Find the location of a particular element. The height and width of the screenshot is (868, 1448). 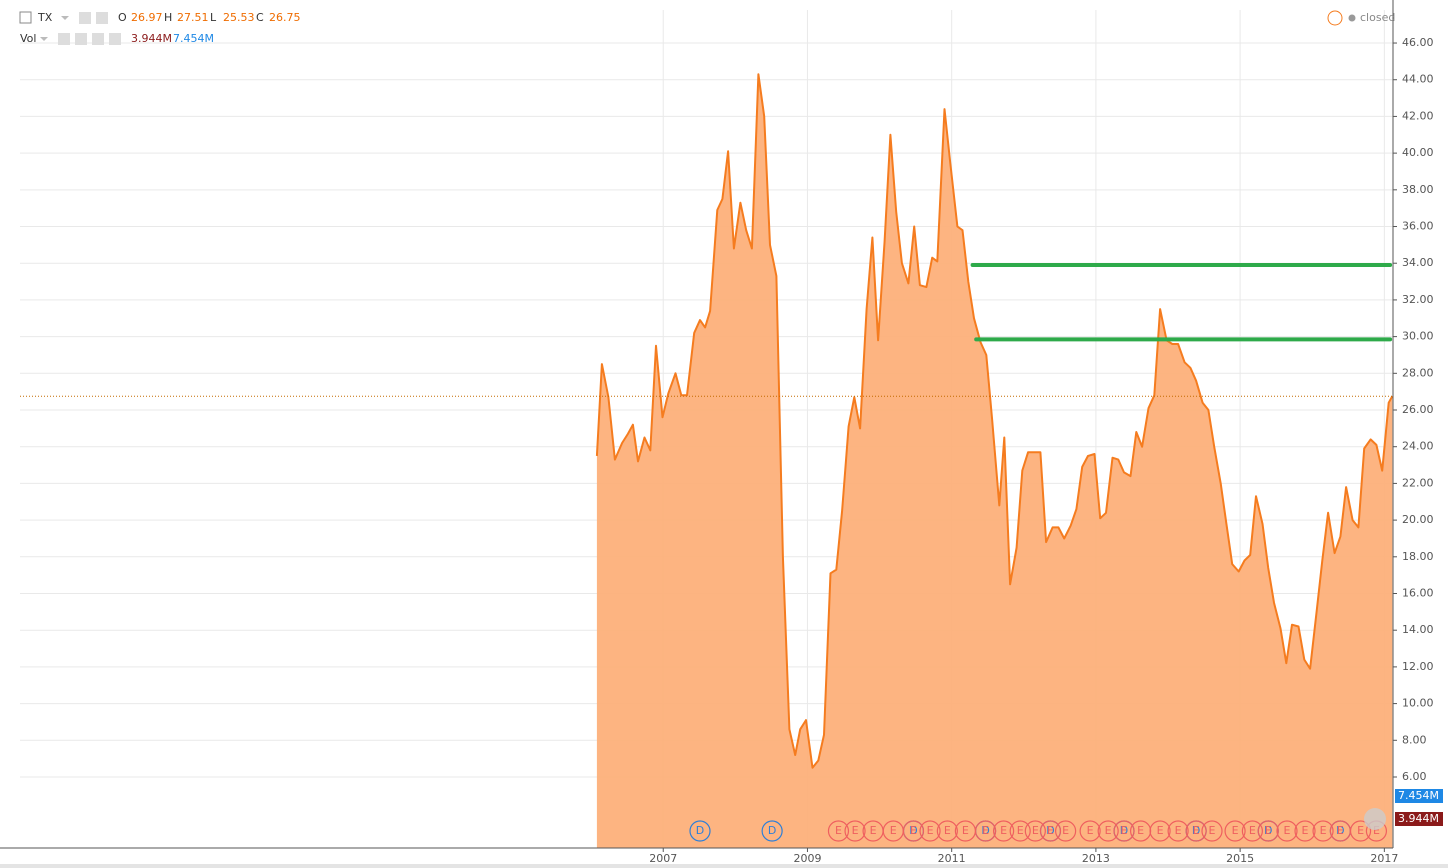

y-tick-label: 20.00 is located at coordinates (1418, 519).